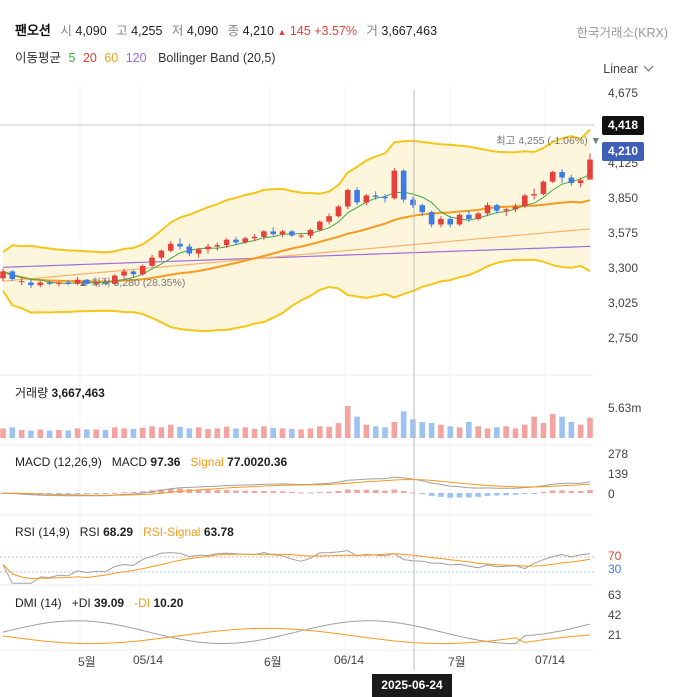 Image resolution: width=680 pixels, height=697 pixels. Describe the element at coordinates (89, 58) in the screenshot. I see `ma-20-label: 20` at that location.